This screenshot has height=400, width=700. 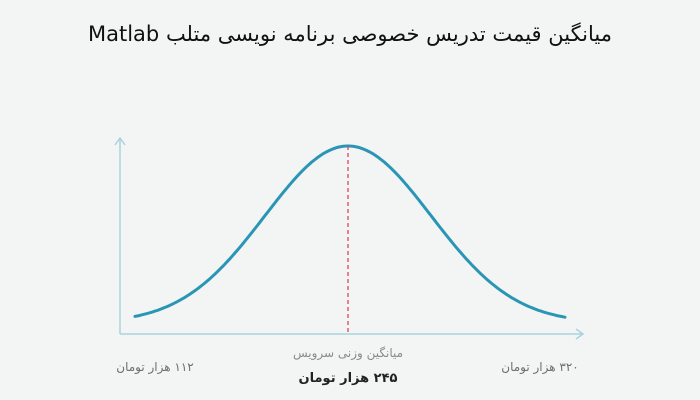 I want to click on y-axis-arrow, so click(x=120, y=141).